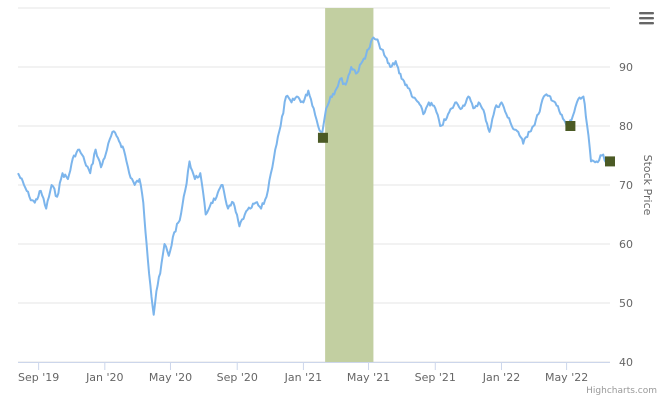 This screenshot has height=400, width=660. I want to click on y-axis-title: Stock Price, so click(647, 185).